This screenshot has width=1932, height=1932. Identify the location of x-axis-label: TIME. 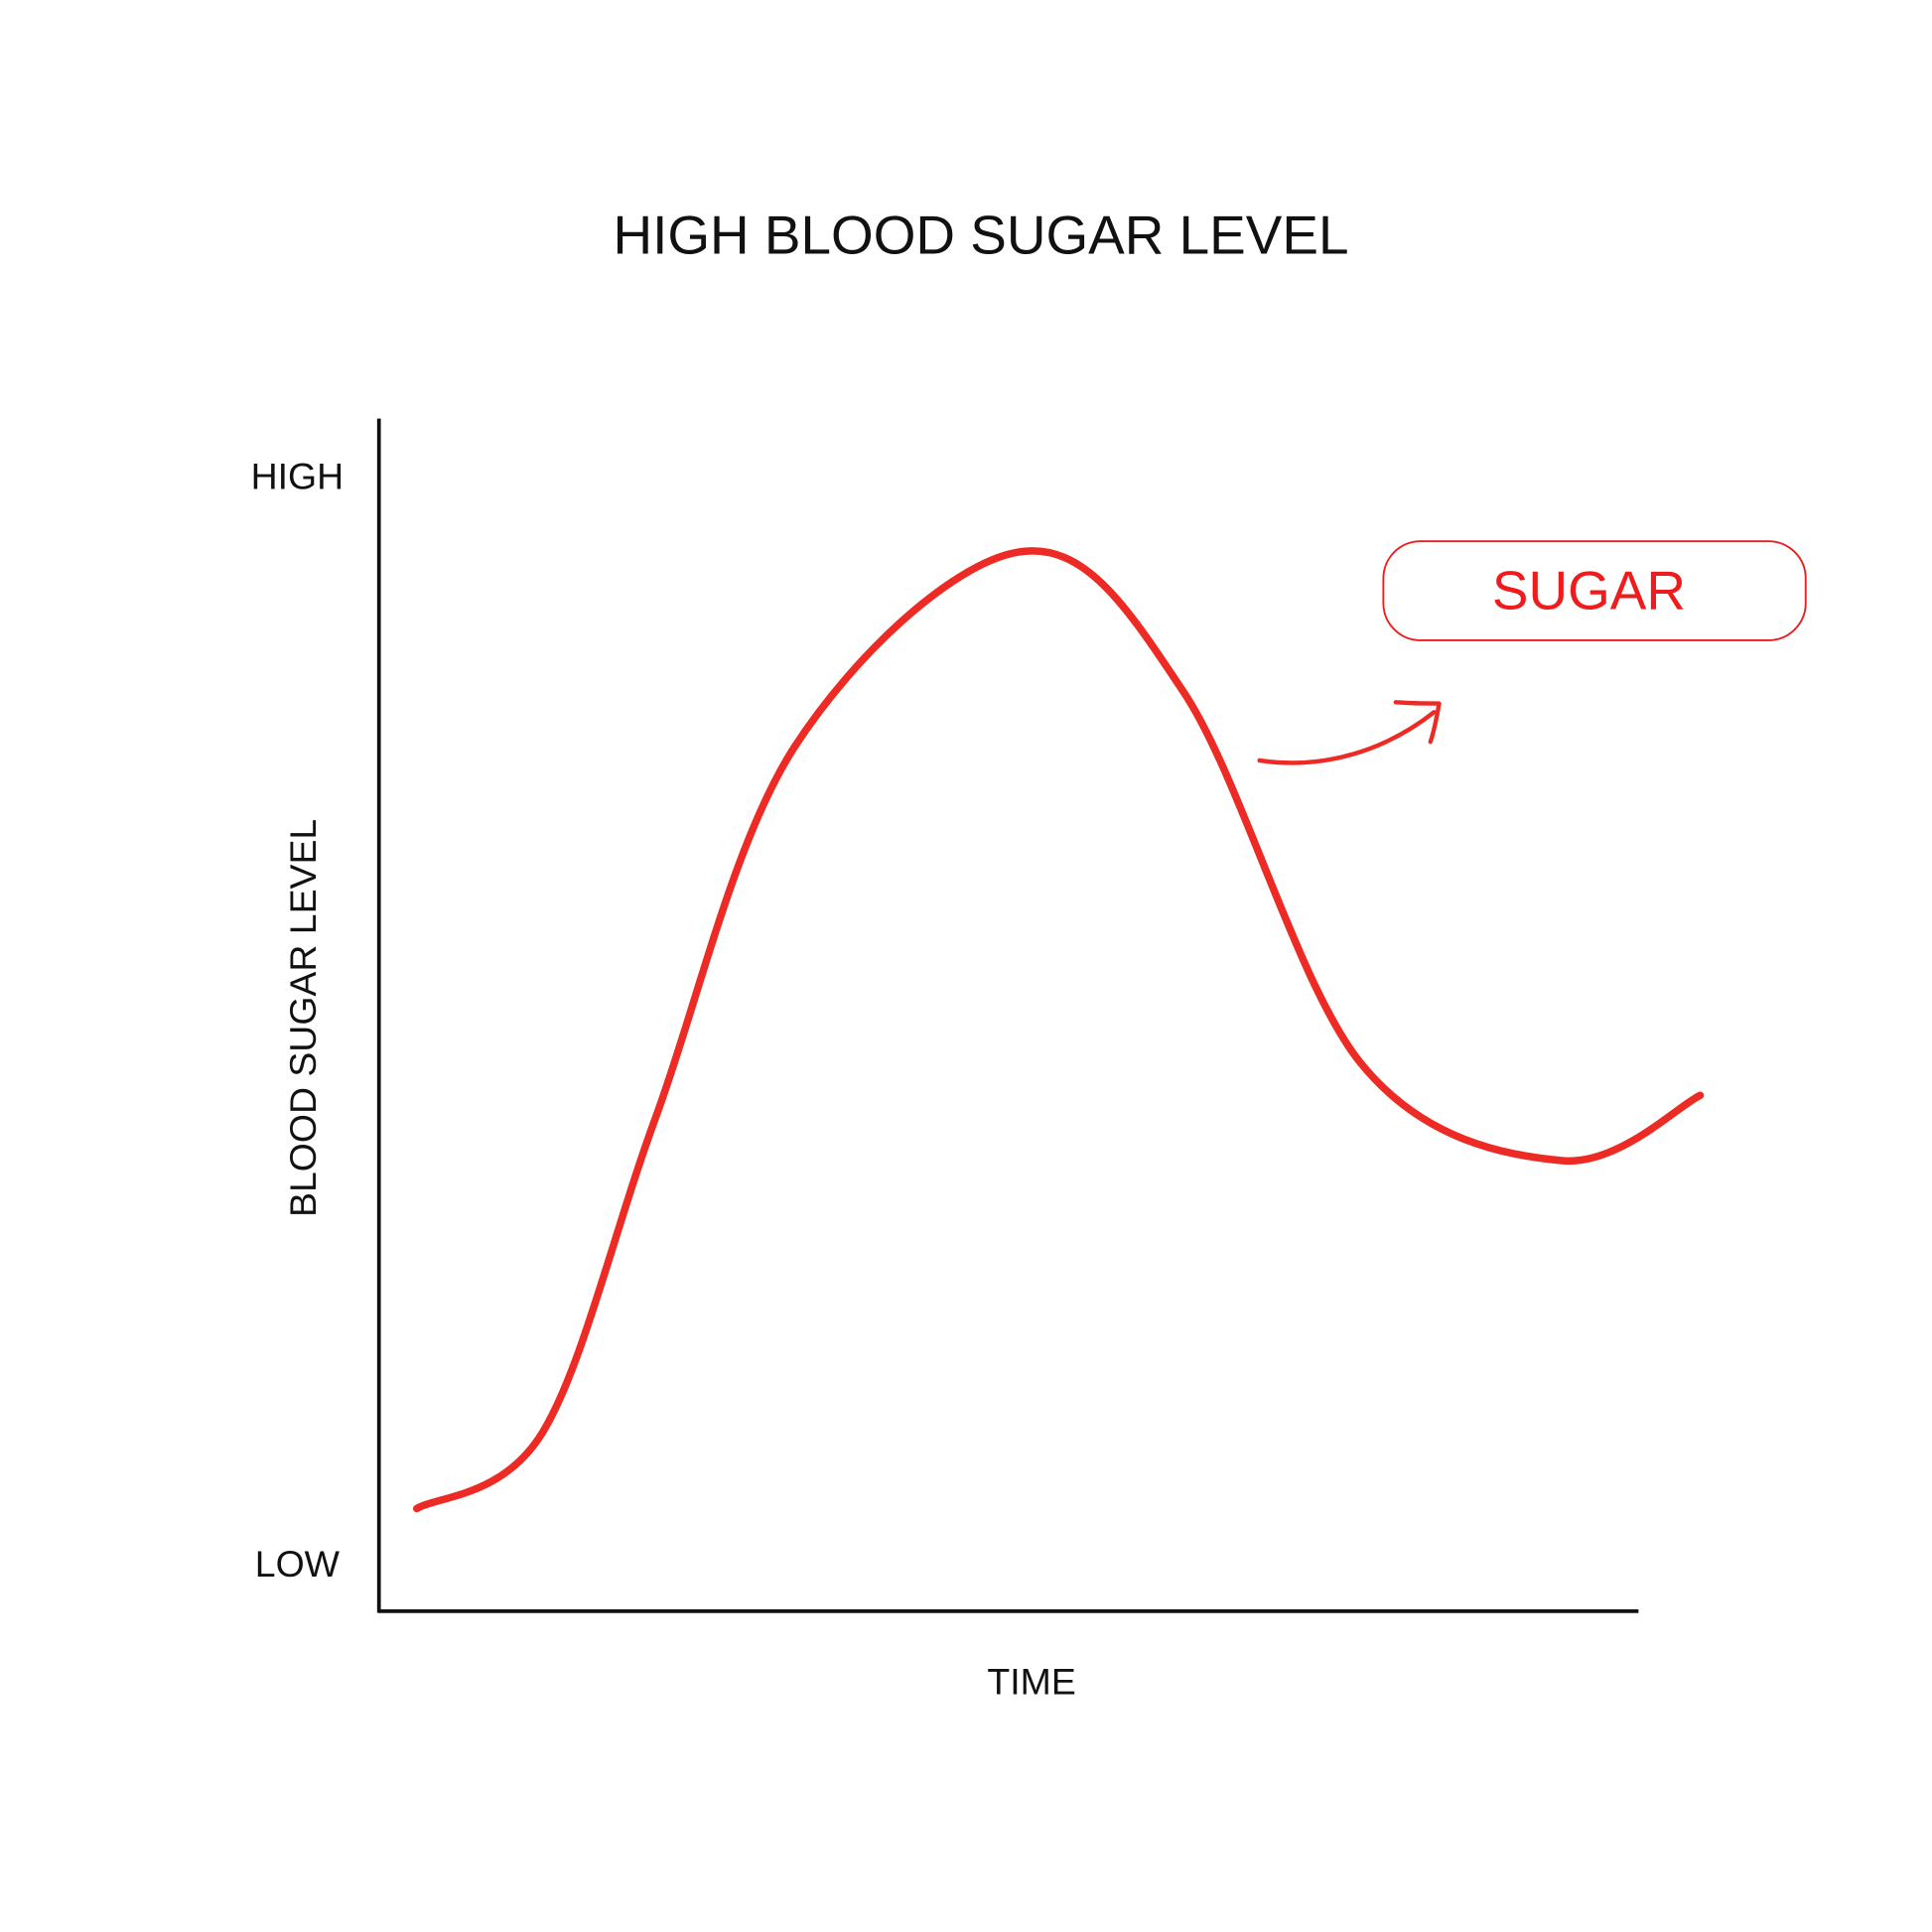
(1031, 1681).